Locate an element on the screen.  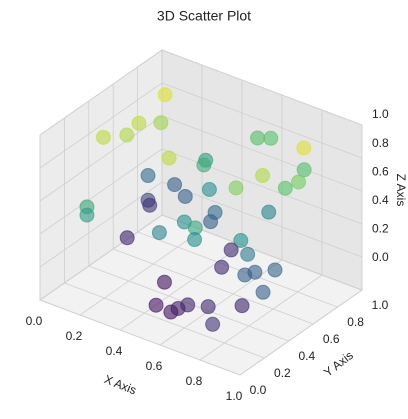
z-tick-label: 0.0 is located at coordinates (380, 257).